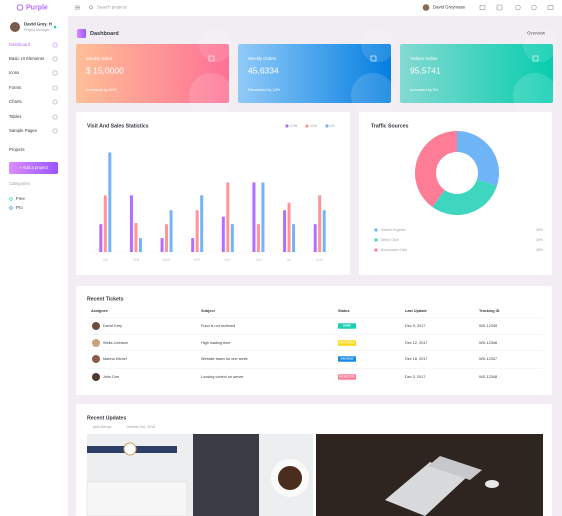  I want to click on stat-card, so click(314, 73).